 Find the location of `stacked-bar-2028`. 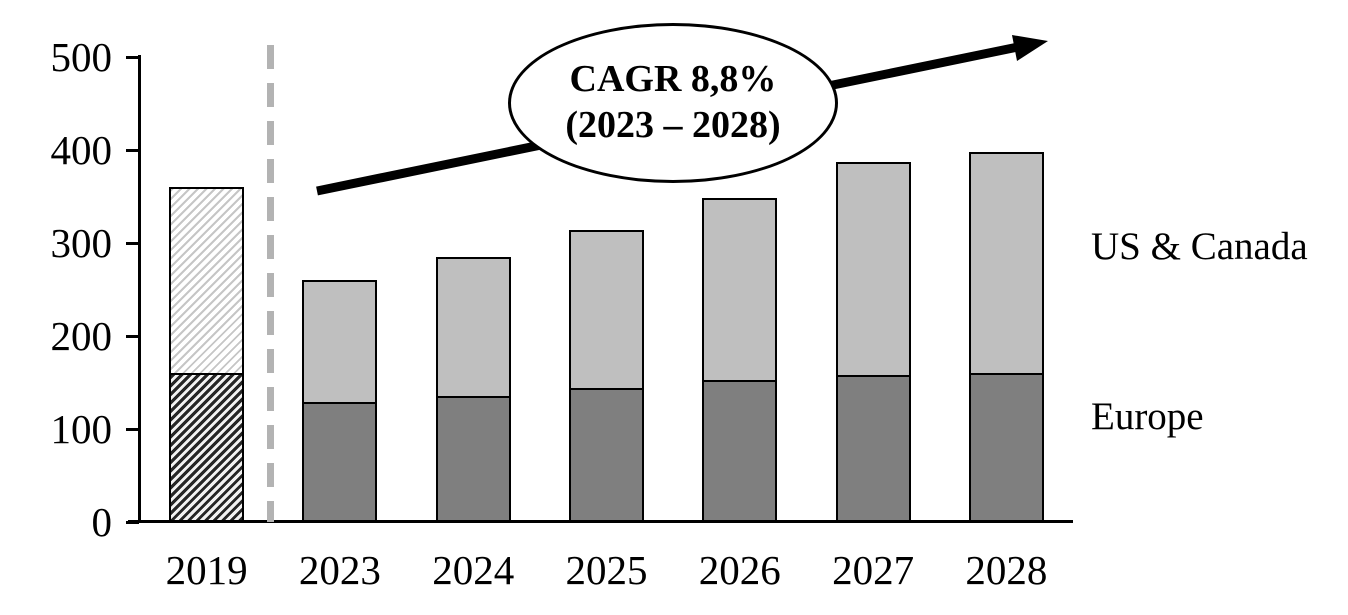

stacked-bar-2028 is located at coordinates (1006, 336).